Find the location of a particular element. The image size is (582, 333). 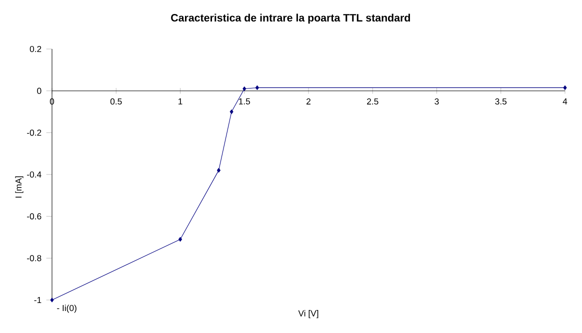

y-tick-label: -0.6 is located at coordinates (34, 216).